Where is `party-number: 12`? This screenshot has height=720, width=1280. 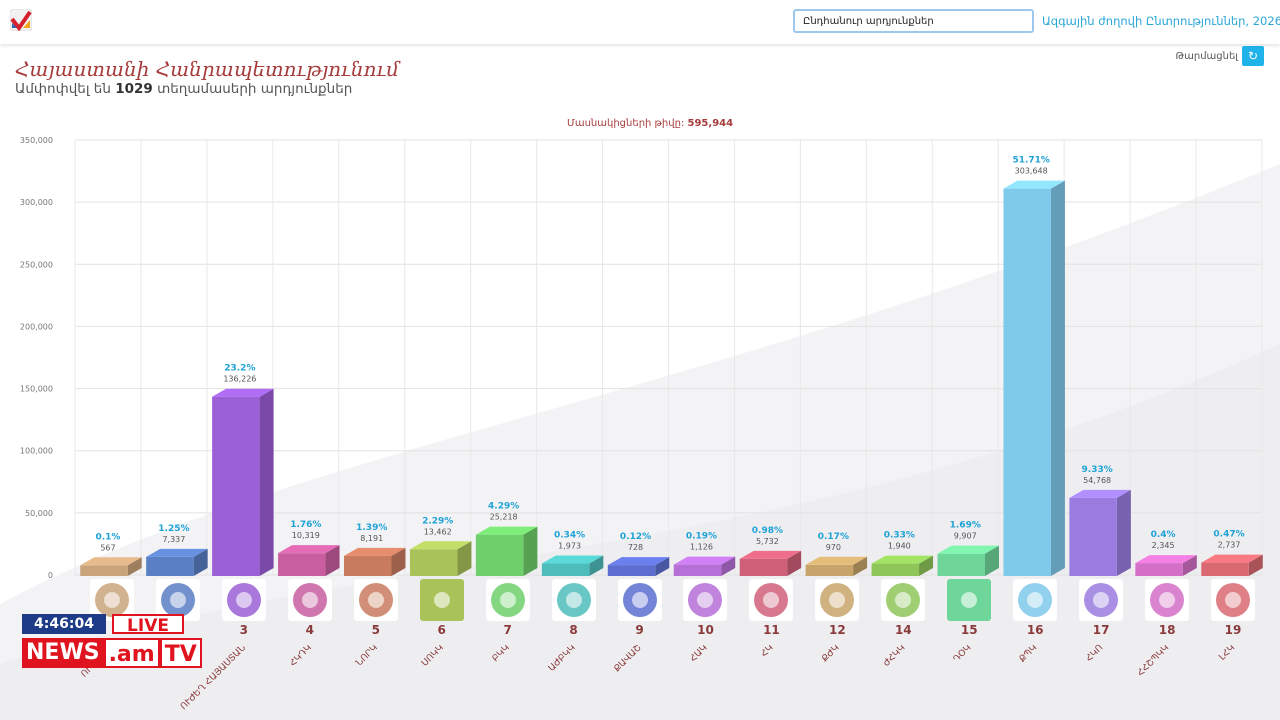
party-number: 12 is located at coordinates (837, 630).